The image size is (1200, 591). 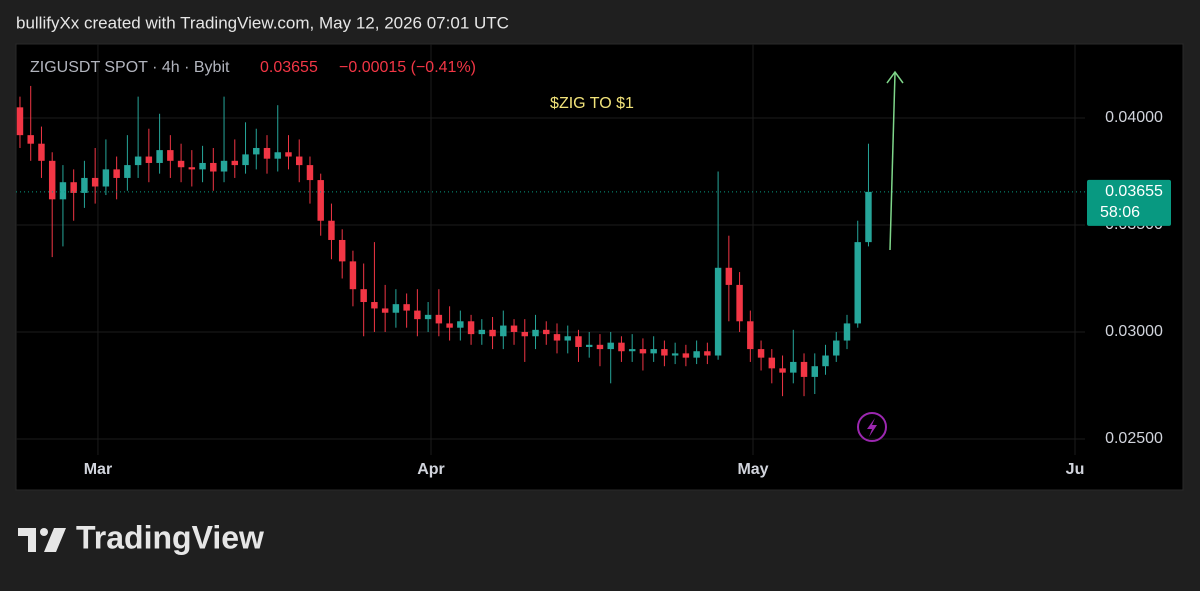 What do you see at coordinates (407, 67) in the screenshot?
I see `price-change: −0.00015 (−0.41%)` at bounding box center [407, 67].